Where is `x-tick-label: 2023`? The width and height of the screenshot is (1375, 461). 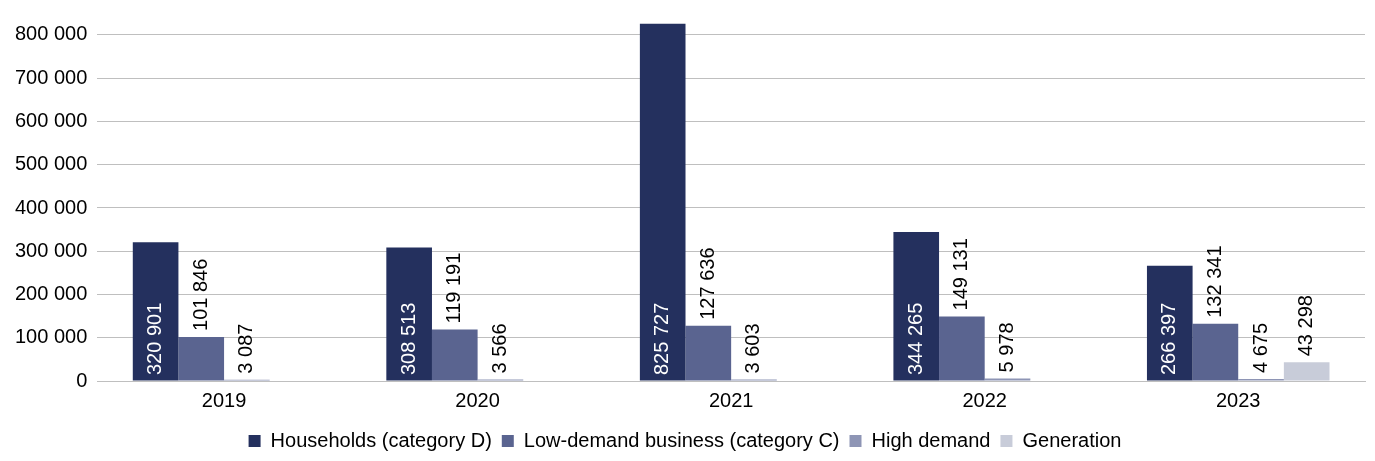
x-tick-label: 2023 is located at coordinates (1238, 399).